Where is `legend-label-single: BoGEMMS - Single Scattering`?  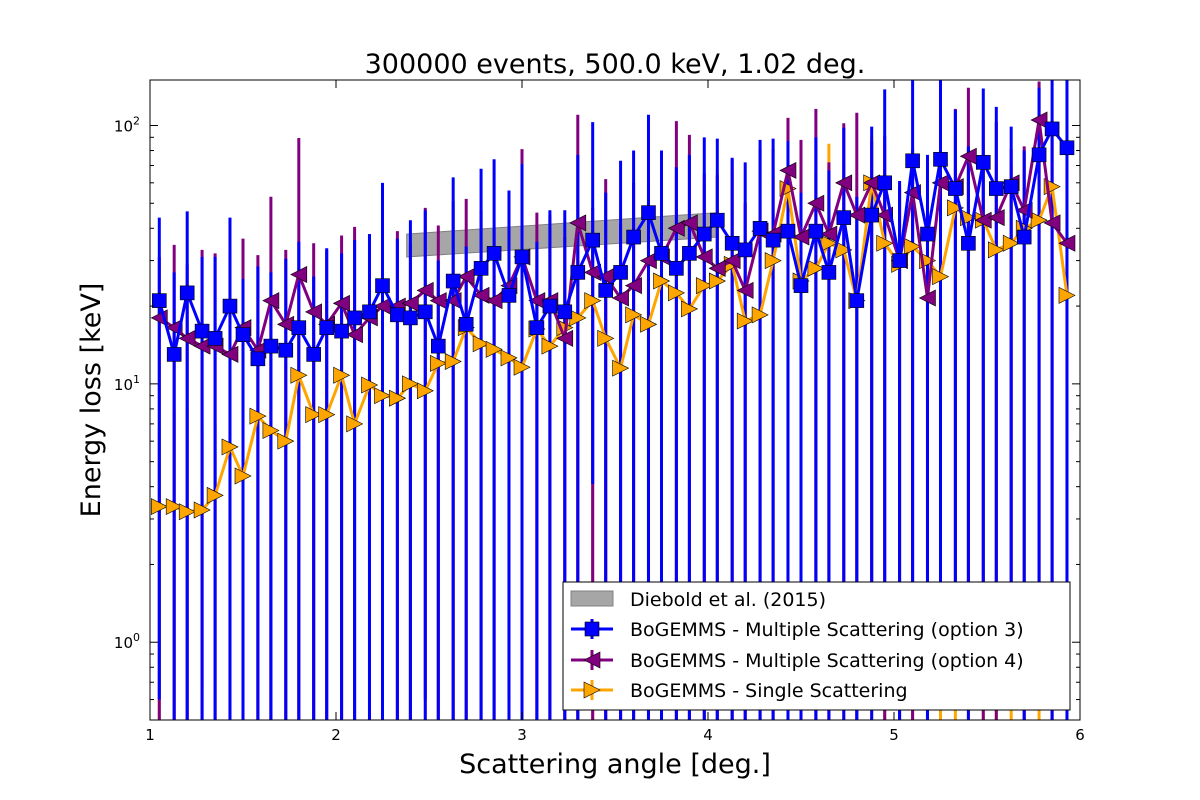
legend-label-single: BoGEMMS - Single Scattering is located at coordinates (769, 691).